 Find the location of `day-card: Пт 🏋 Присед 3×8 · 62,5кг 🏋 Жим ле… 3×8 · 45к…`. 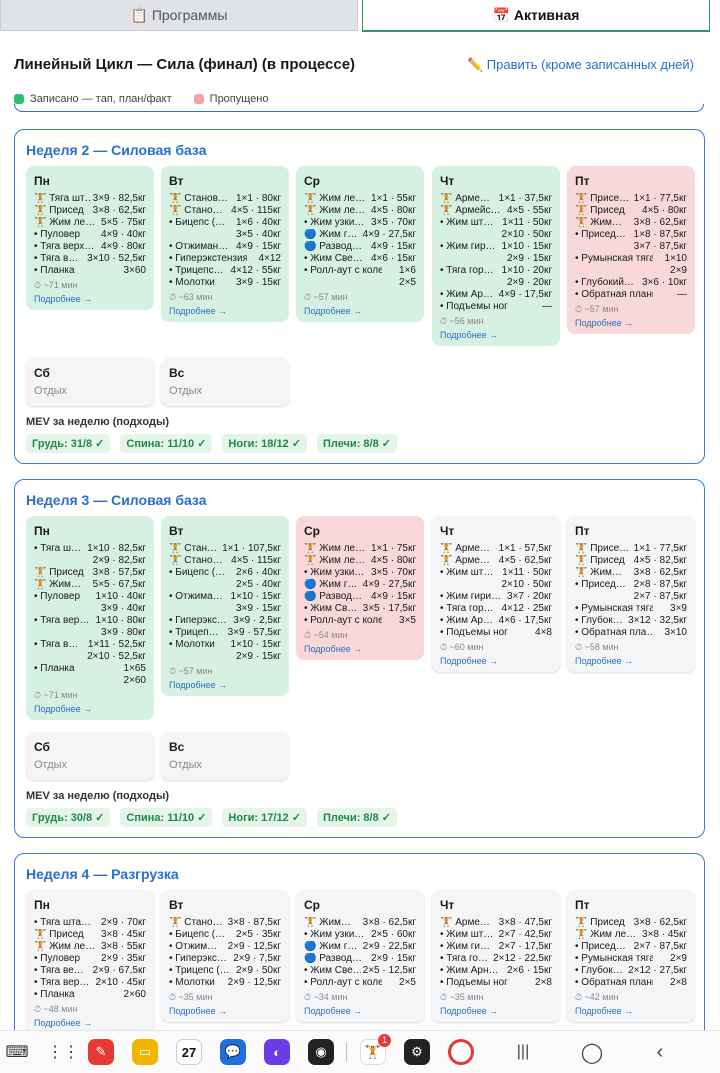

day-card: Пт 🏋 Присед 3×8 · 62,5кг 🏋 Жим ле… 3×8 · 45к… is located at coordinates (631, 956).